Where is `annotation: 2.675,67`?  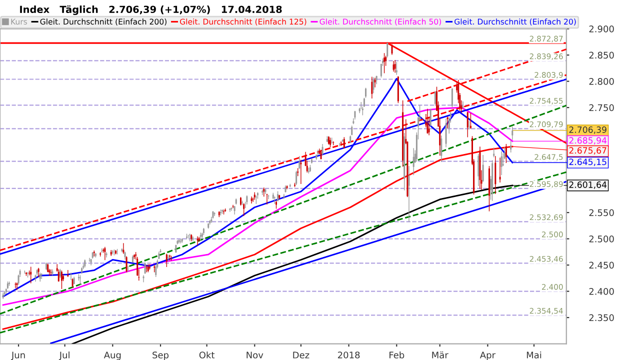
annotation: 2.675,67 is located at coordinates (587, 151).